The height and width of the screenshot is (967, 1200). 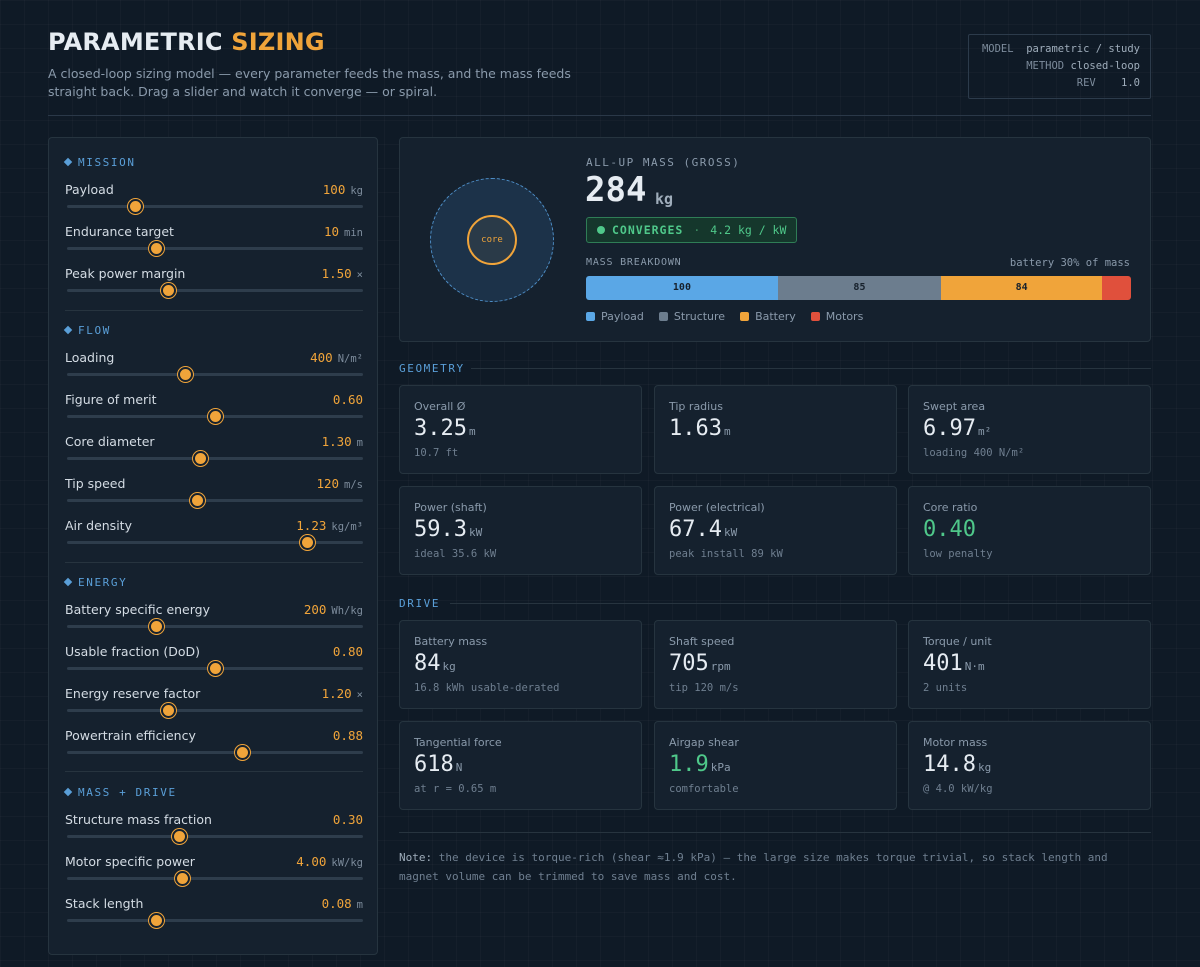 I want to click on slider-usable-fraction-dod: Usable fraction (DoD) 0.80, so click(x=214, y=662).